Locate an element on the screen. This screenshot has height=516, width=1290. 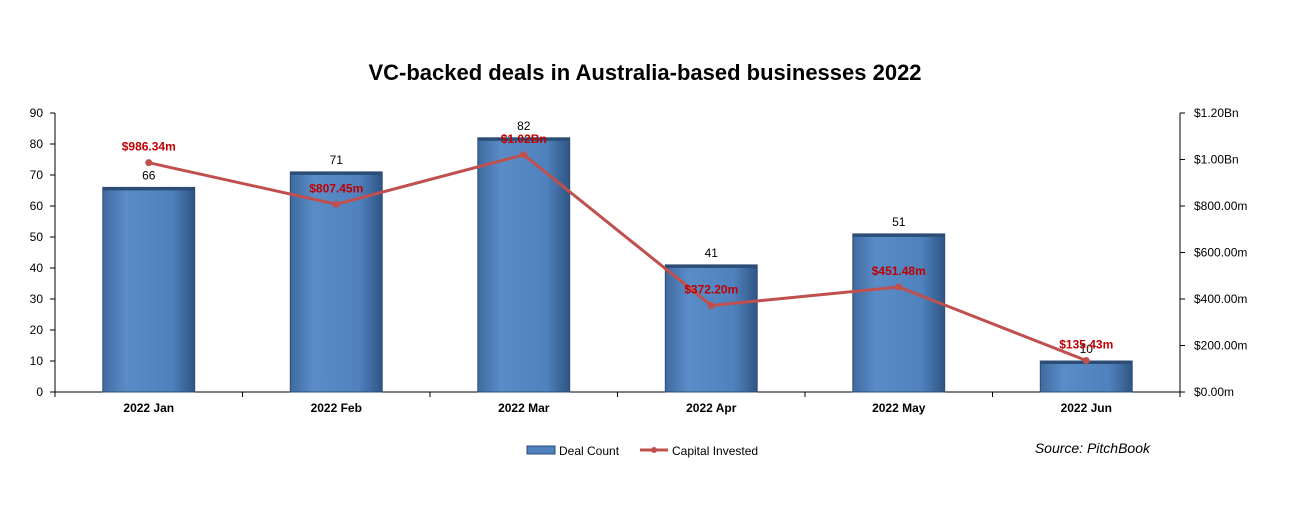
x-category-label: 2022 Jun is located at coordinates (1086, 408).